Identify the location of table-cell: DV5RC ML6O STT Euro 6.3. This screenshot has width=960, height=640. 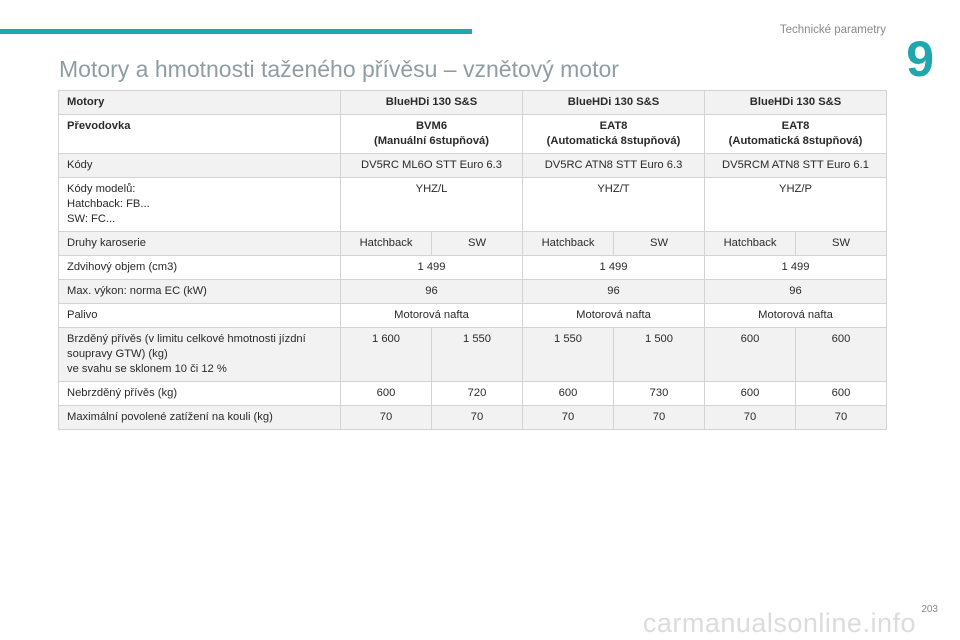
(431, 165).